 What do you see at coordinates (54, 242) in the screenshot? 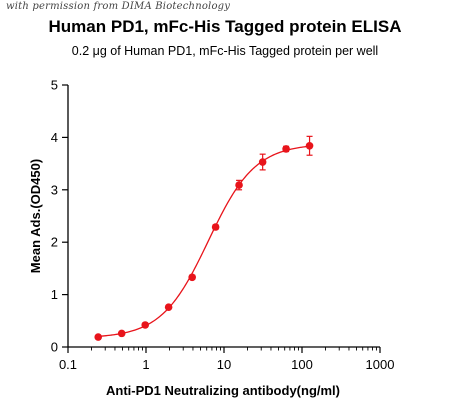
I see `y-tick-label: 2` at bounding box center [54, 242].